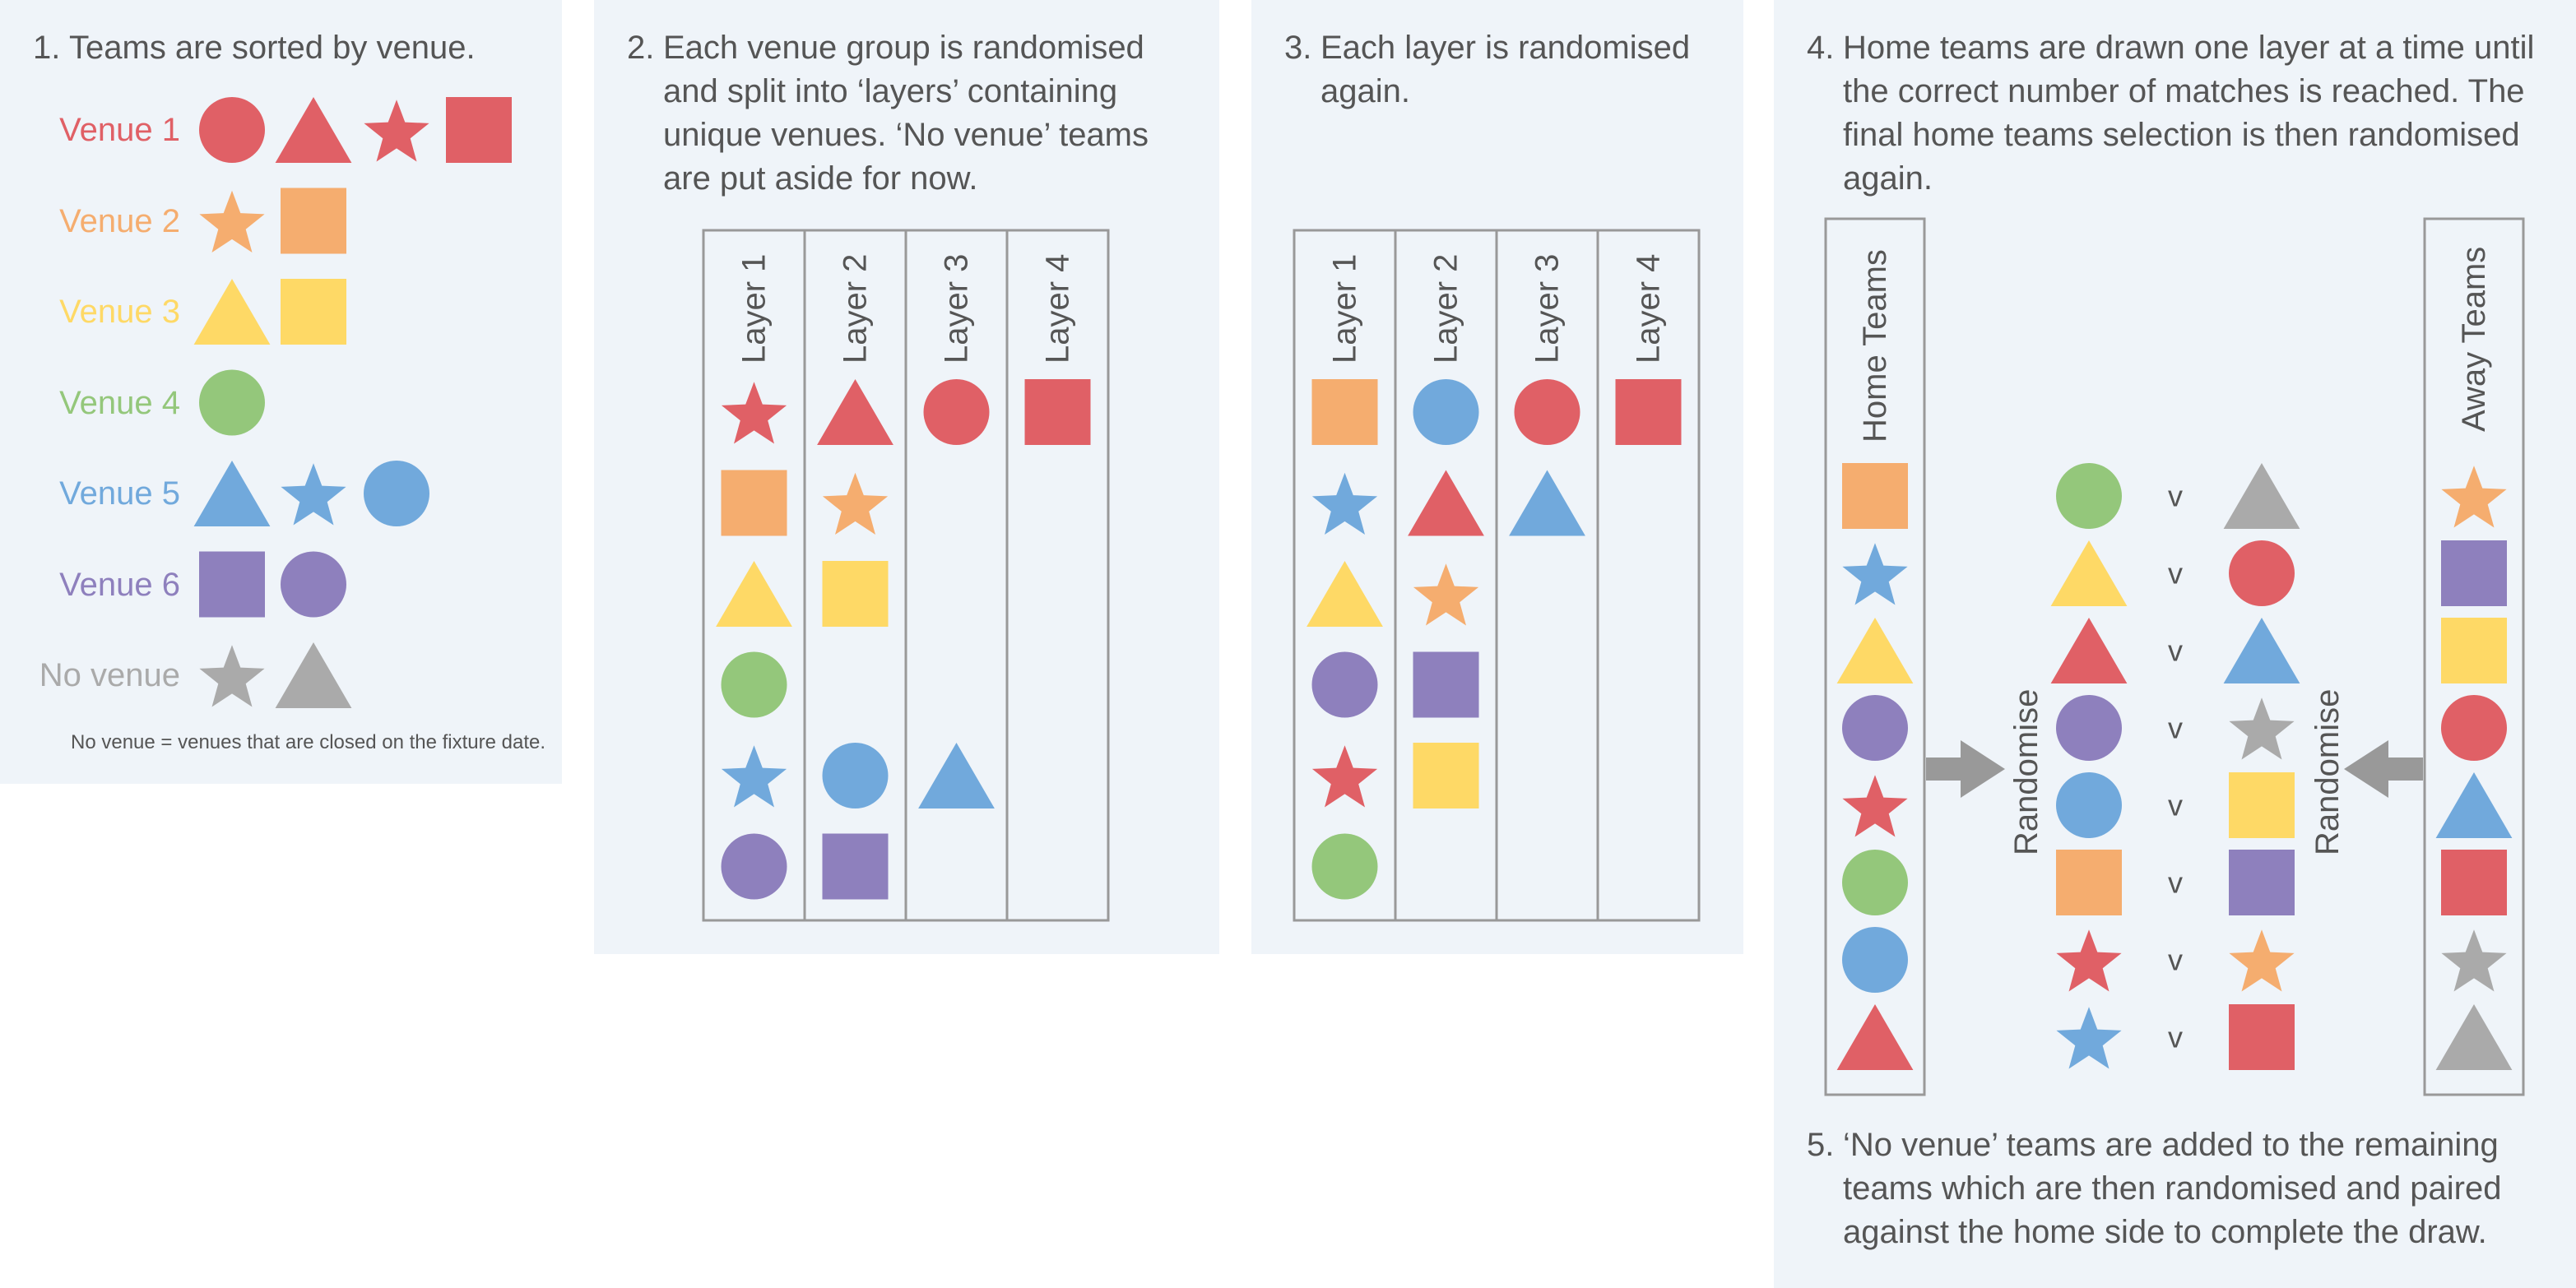 This screenshot has height=1288, width=2576. Describe the element at coordinates (2089, 961) in the screenshot. I see `fixture-home-star-icon` at that location.